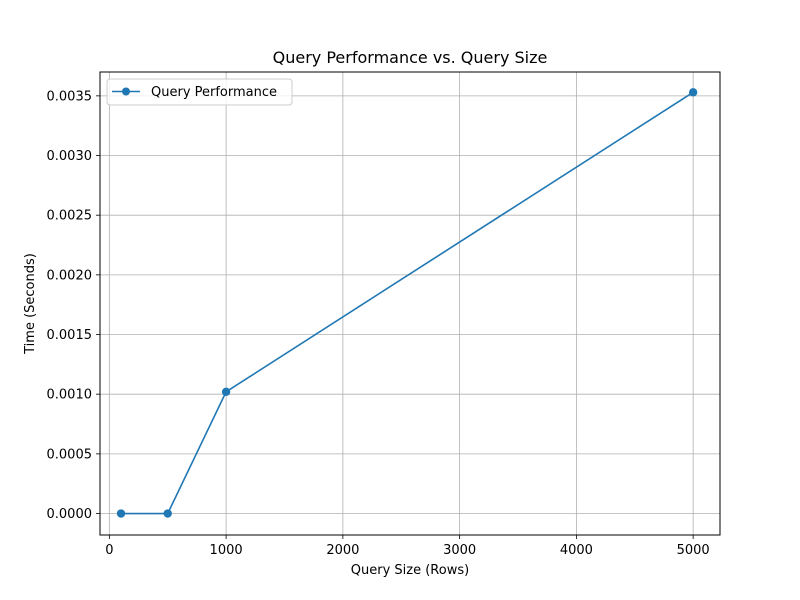 The width and height of the screenshot is (800, 600). Describe the element at coordinates (70, 514) in the screenshot. I see `y-tick-label: 0.0000` at that location.